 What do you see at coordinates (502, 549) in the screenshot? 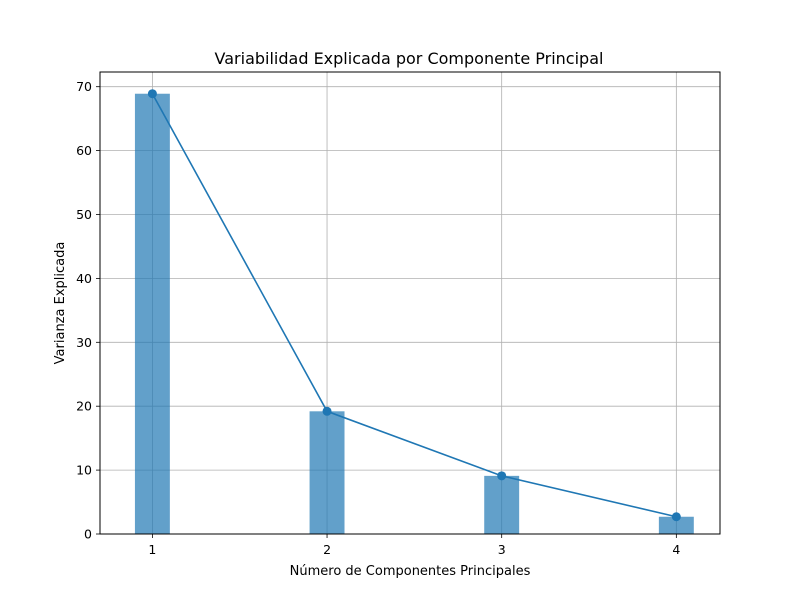
I see `x-tick-label: 3` at bounding box center [502, 549].